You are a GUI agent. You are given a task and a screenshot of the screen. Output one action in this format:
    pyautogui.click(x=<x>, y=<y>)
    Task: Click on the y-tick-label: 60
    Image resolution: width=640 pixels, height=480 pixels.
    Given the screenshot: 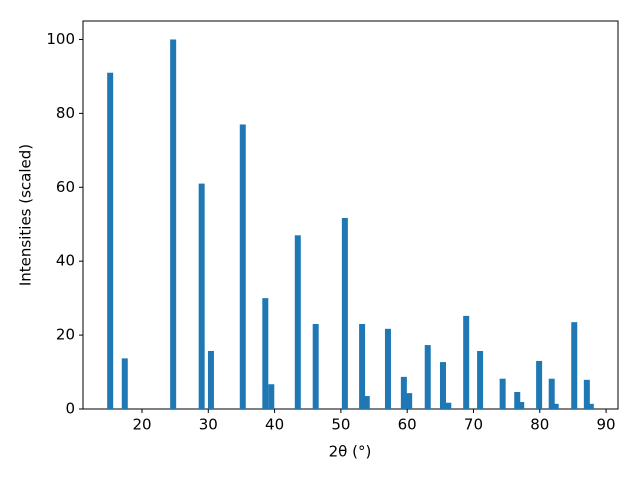 What is the action you would take?
    pyautogui.click(x=65, y=187)
    